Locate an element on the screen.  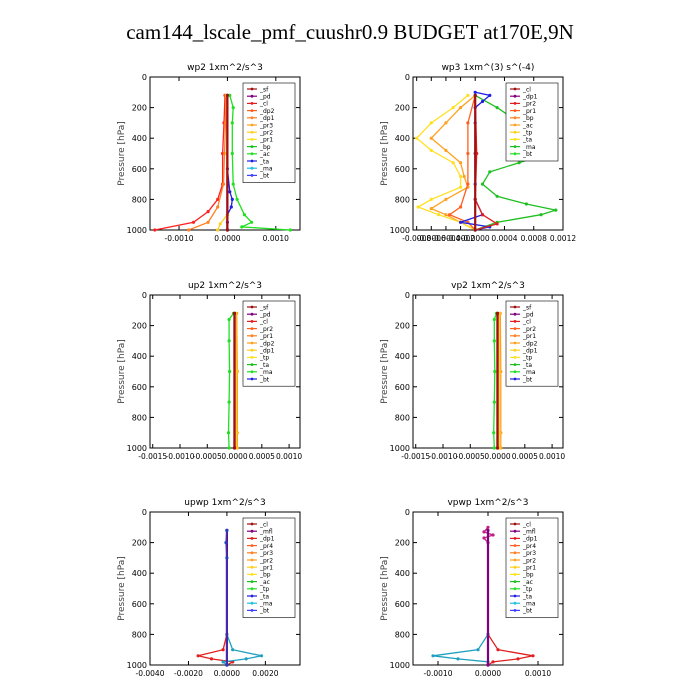
series-line-pr2 is located at coordinates (500, 380).